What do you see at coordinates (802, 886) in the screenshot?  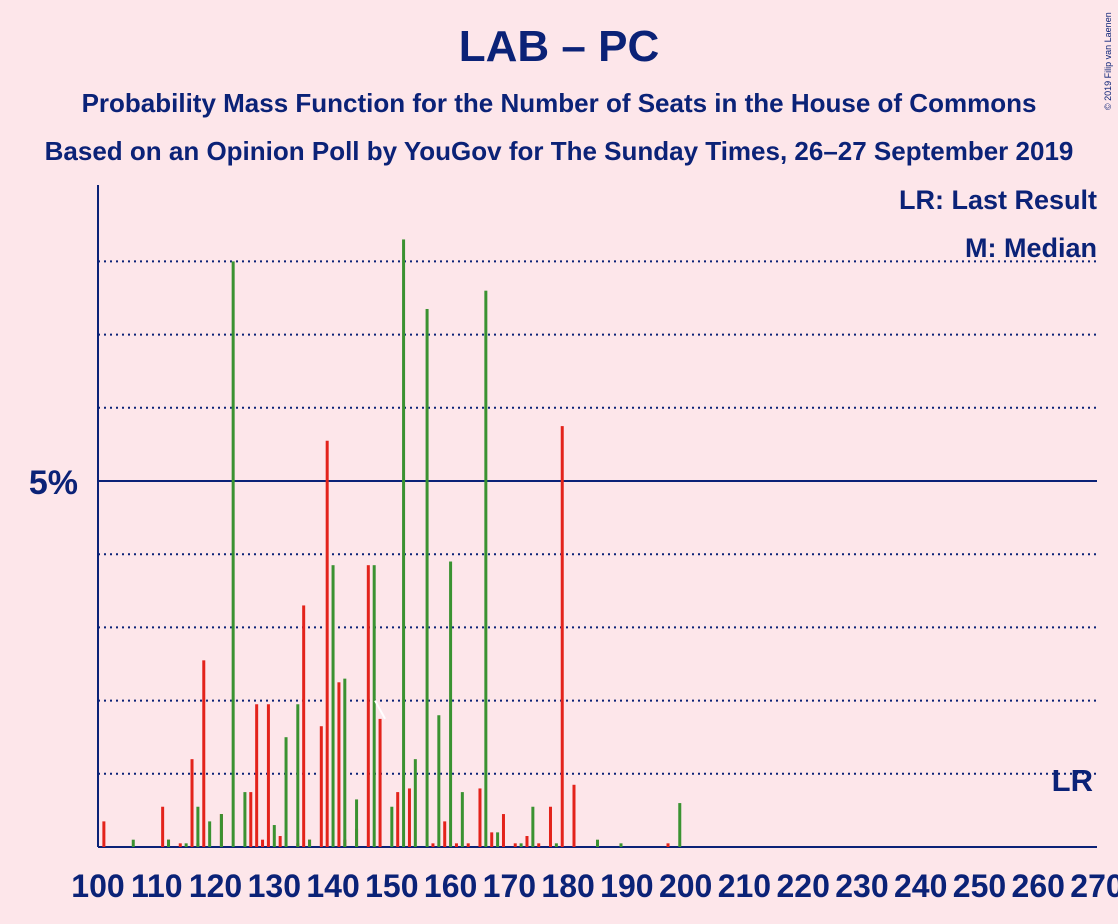 I see `x-tick-label: 220` at bounding box center [802, 886].